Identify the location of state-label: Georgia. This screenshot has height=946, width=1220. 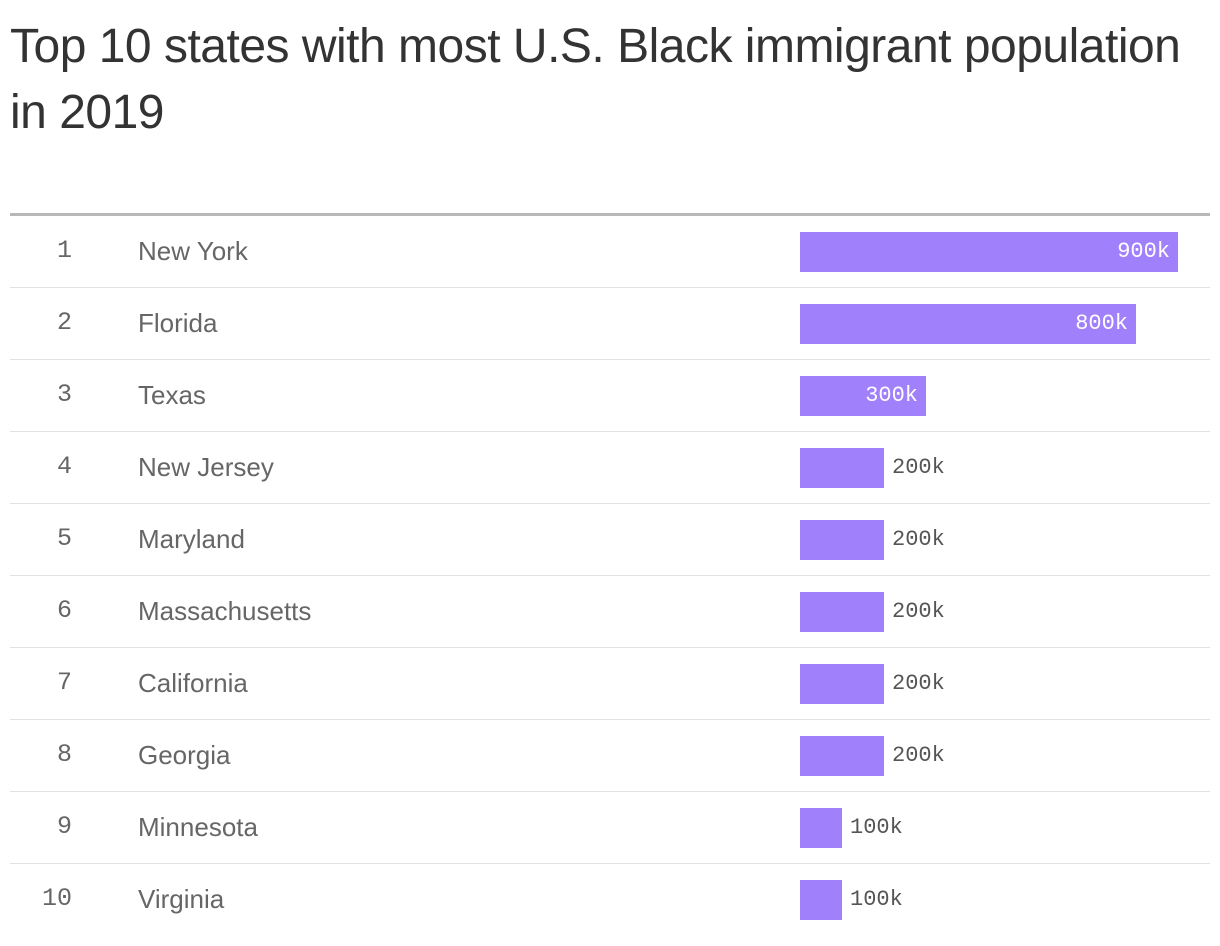
(184, 755).